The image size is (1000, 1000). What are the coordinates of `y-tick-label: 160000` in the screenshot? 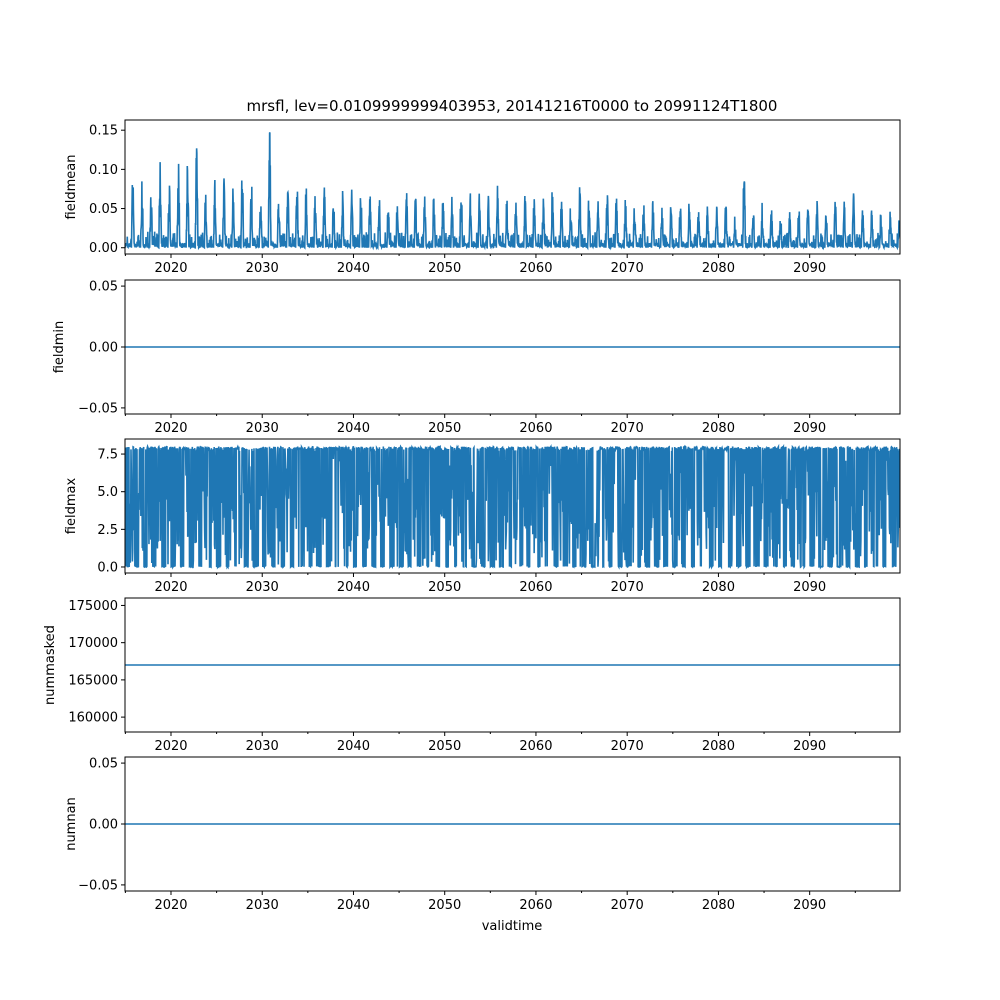 It's located at (93, 718).